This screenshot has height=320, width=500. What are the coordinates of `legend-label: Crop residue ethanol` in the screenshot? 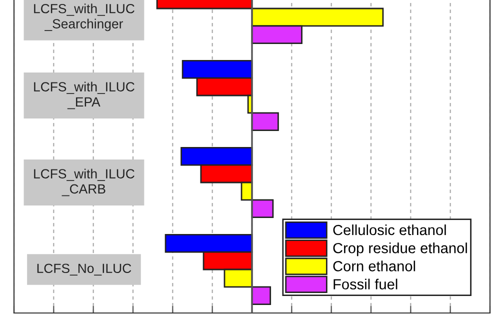 It's located at (400, 249).